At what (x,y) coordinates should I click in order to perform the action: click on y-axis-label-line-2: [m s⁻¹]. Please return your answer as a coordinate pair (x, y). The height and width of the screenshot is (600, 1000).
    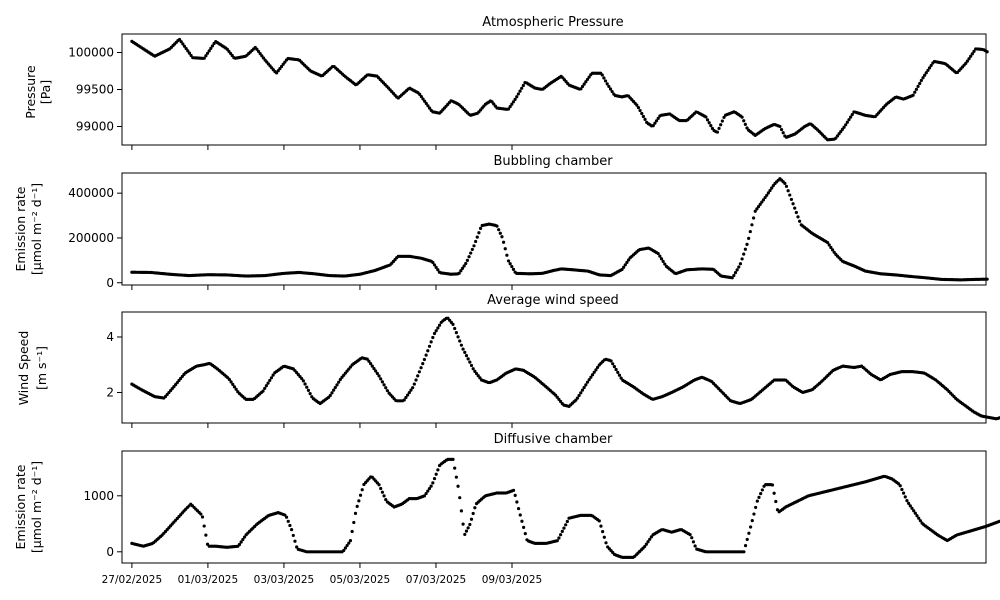
    Looking at the image, I should click on (41, 368).